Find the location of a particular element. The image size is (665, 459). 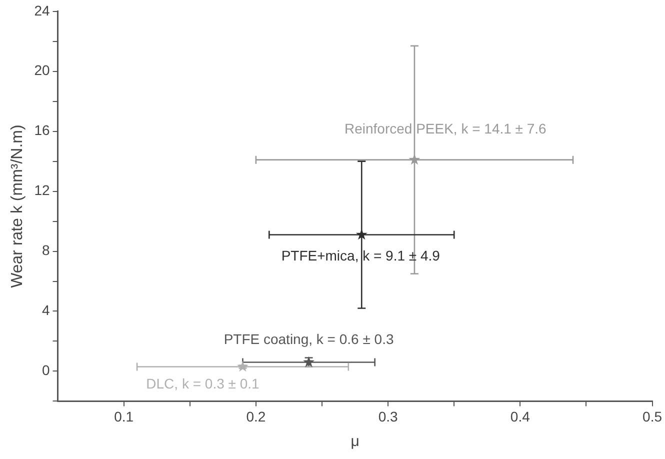

series-label: PTFE+mica, k = 9.1 ± 4.9 is located at coordinates (360, 256).